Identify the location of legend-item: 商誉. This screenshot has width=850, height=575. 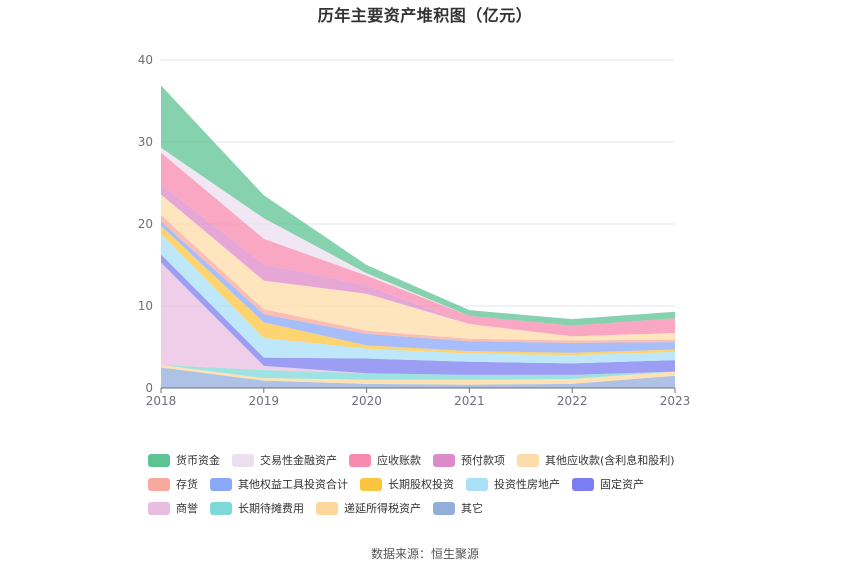
(173, 508).